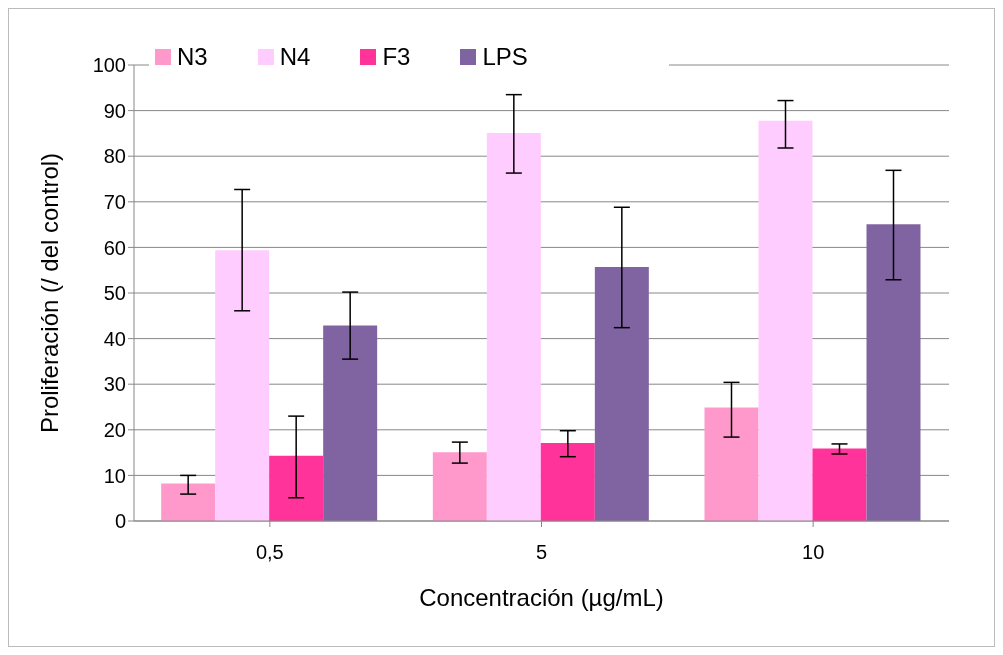 Image resolution: width=1003 pixels, height=655 pixels. What do you see at coordinates (269, 552) in the screenshot?
I see `x-tick-label: 0,5` at bounding box center [269, 552].